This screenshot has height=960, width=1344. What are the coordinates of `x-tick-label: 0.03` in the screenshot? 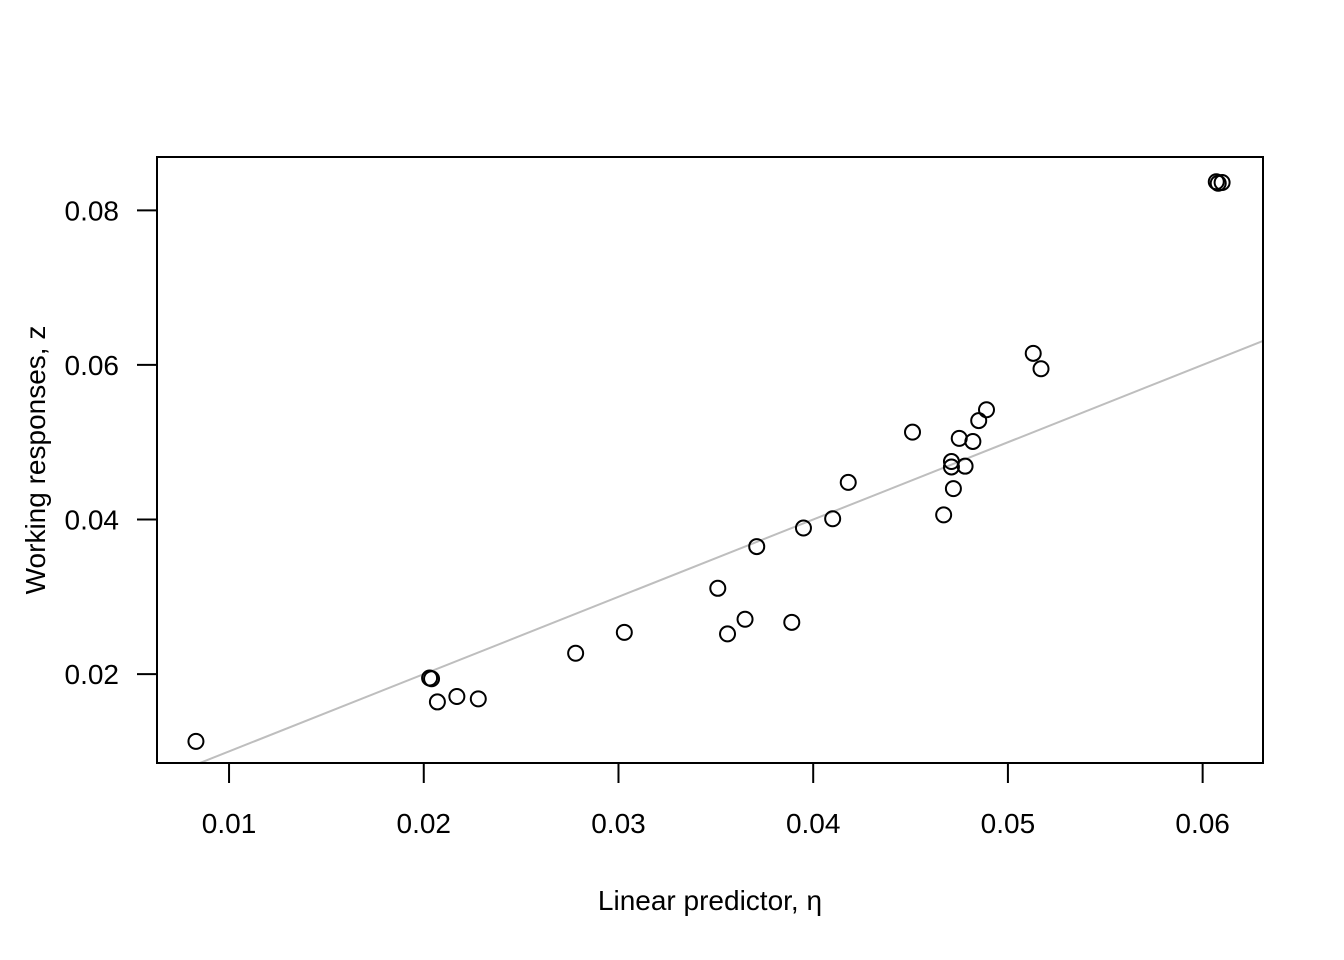 It's located at (618, 823).